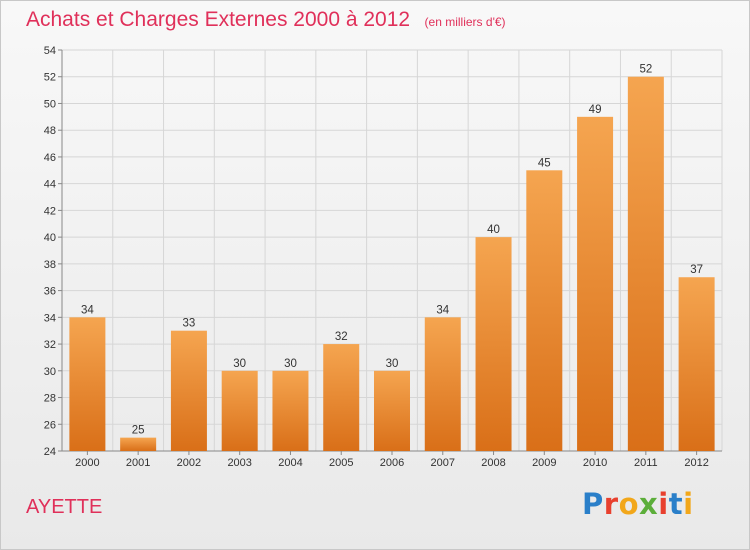  What do you see at coordinates (595, 463) in the screenshot?
I see `x-tick-label: 2010` at bounding box center [595, 463].